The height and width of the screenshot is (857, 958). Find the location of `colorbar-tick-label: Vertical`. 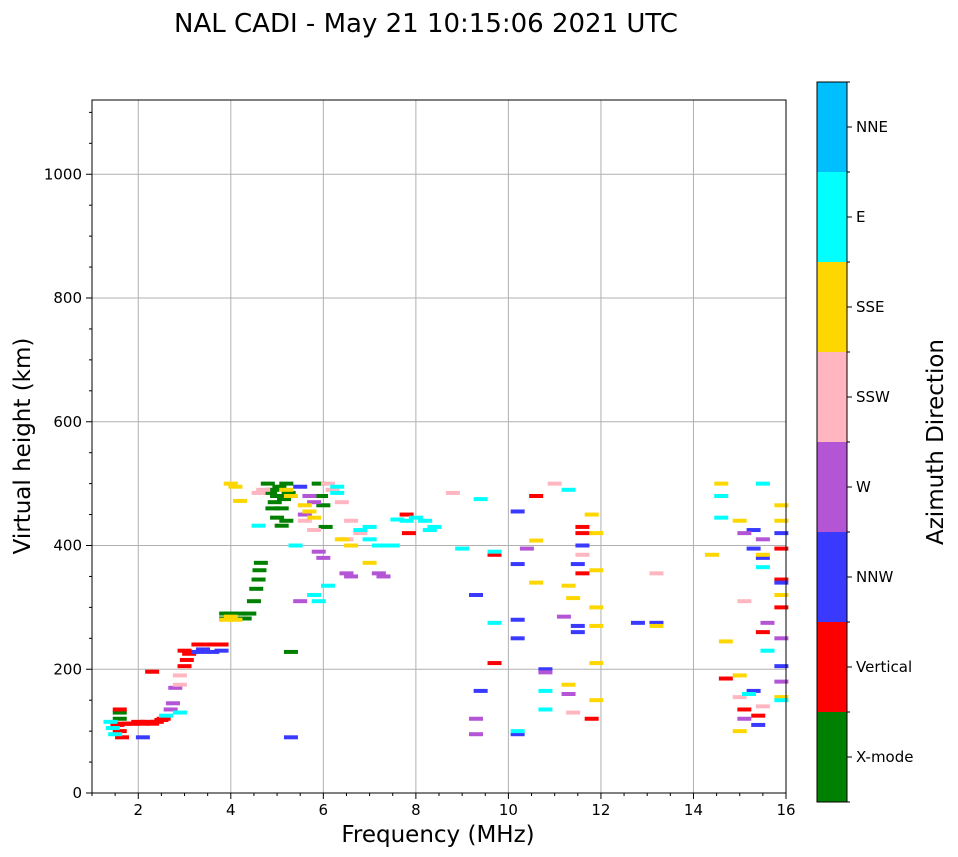

colorbar-tick-label: Vertical is located at coordinates (884, 667).